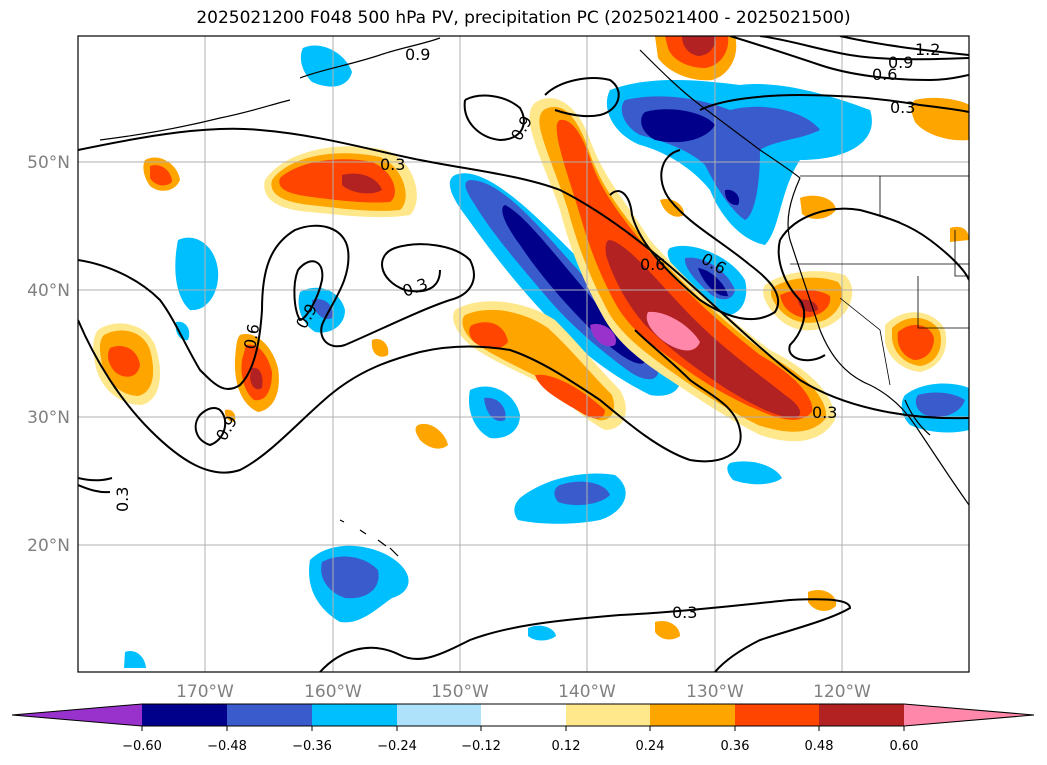  I want to click on colorbar-max-extension, so click(969, 715).